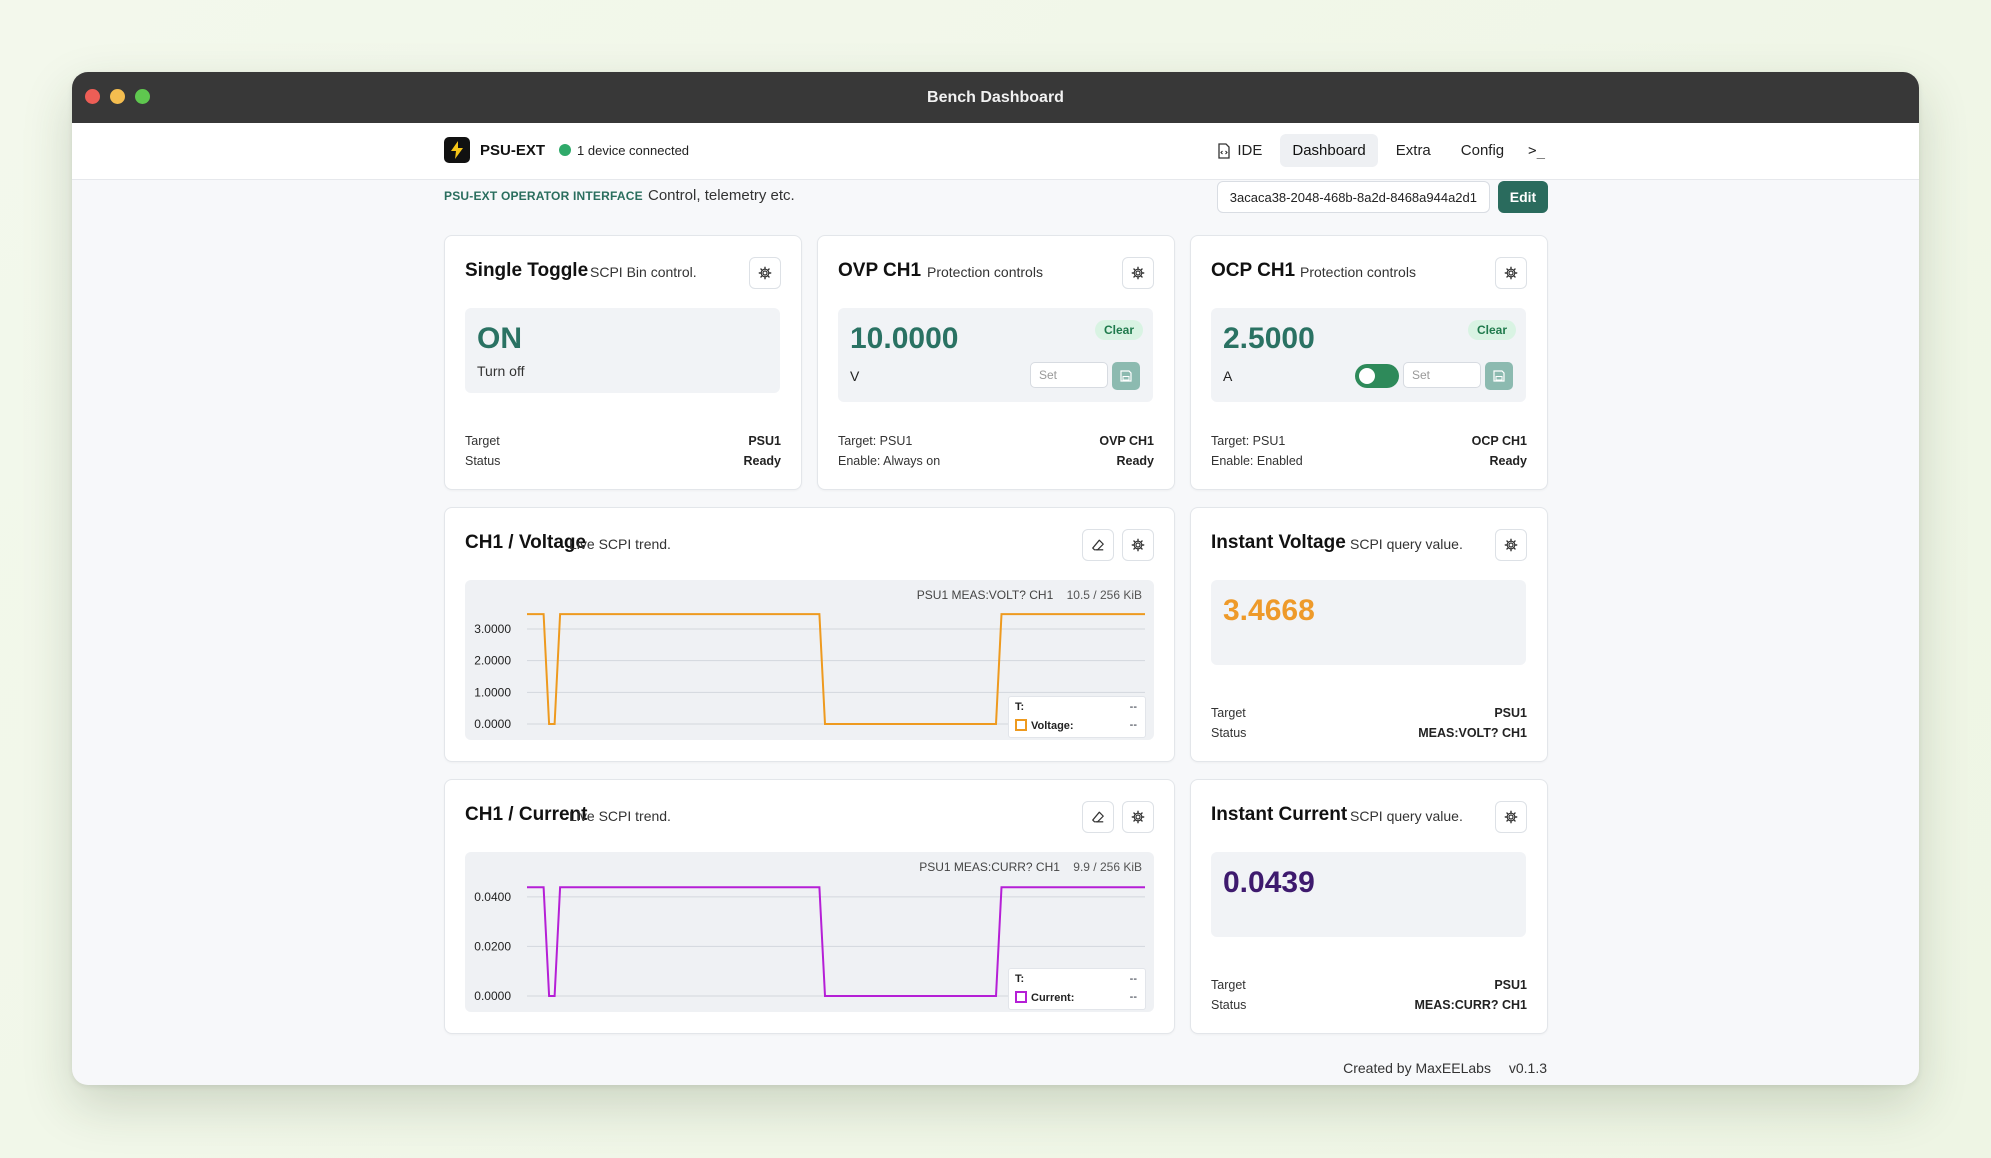 The image size is (1991, 1158). I want to click on card-title: OVP CH1, so click(880, 270).